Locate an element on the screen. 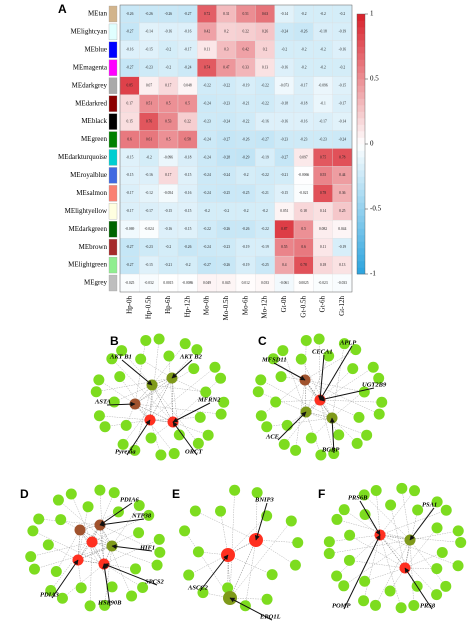 This screenshot has width=474, height=623. gene-label: AKT B1 is located at coordinates (120, 356).